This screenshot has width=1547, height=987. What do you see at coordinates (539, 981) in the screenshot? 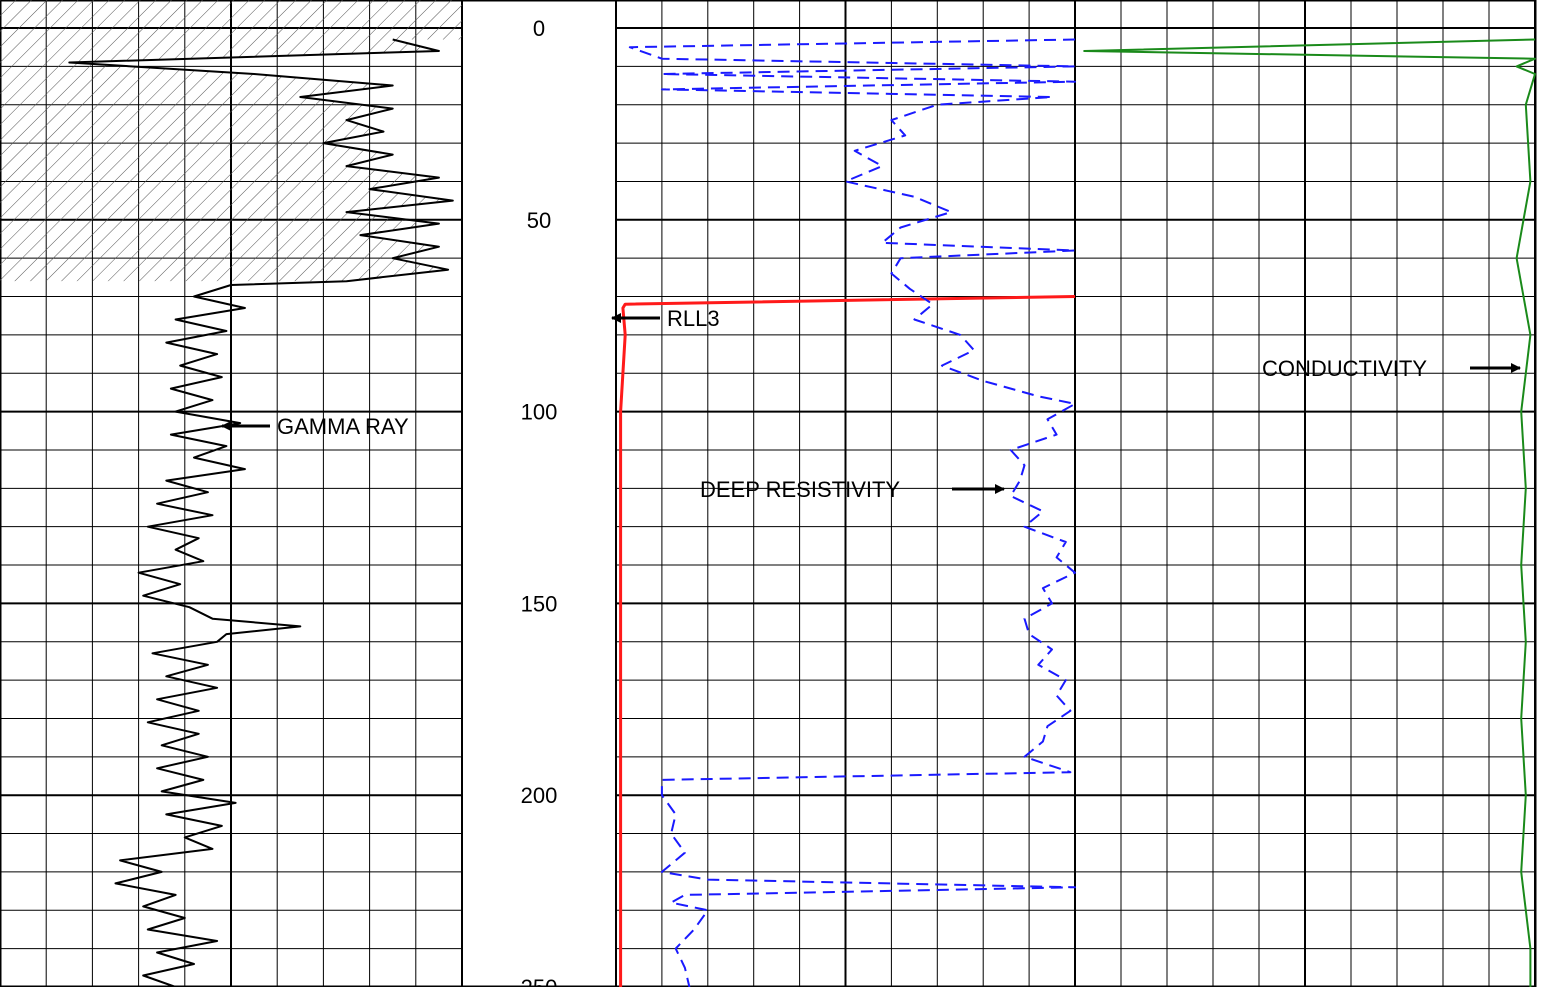
I see `depth-tick-label: 250` at bounding box center [539, 981].